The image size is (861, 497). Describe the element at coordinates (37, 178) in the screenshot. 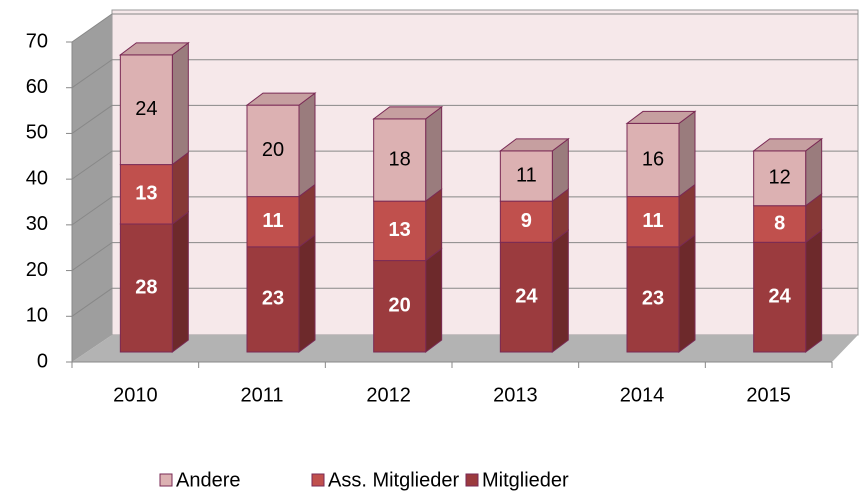

I see `y-tick-label: 40` at that location.